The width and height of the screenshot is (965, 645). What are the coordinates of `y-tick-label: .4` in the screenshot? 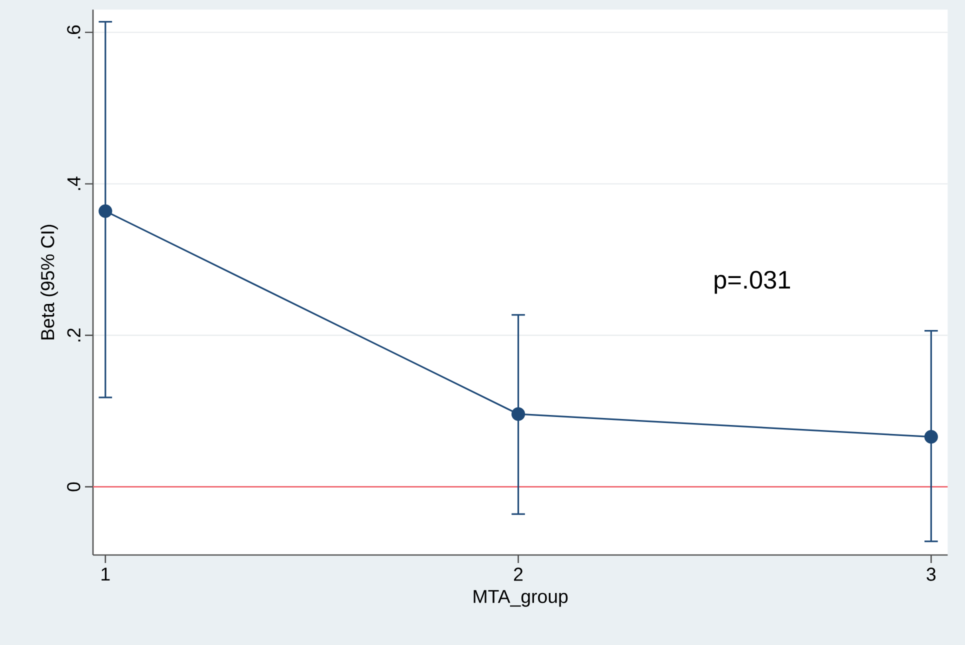 It's located at (73, 183).